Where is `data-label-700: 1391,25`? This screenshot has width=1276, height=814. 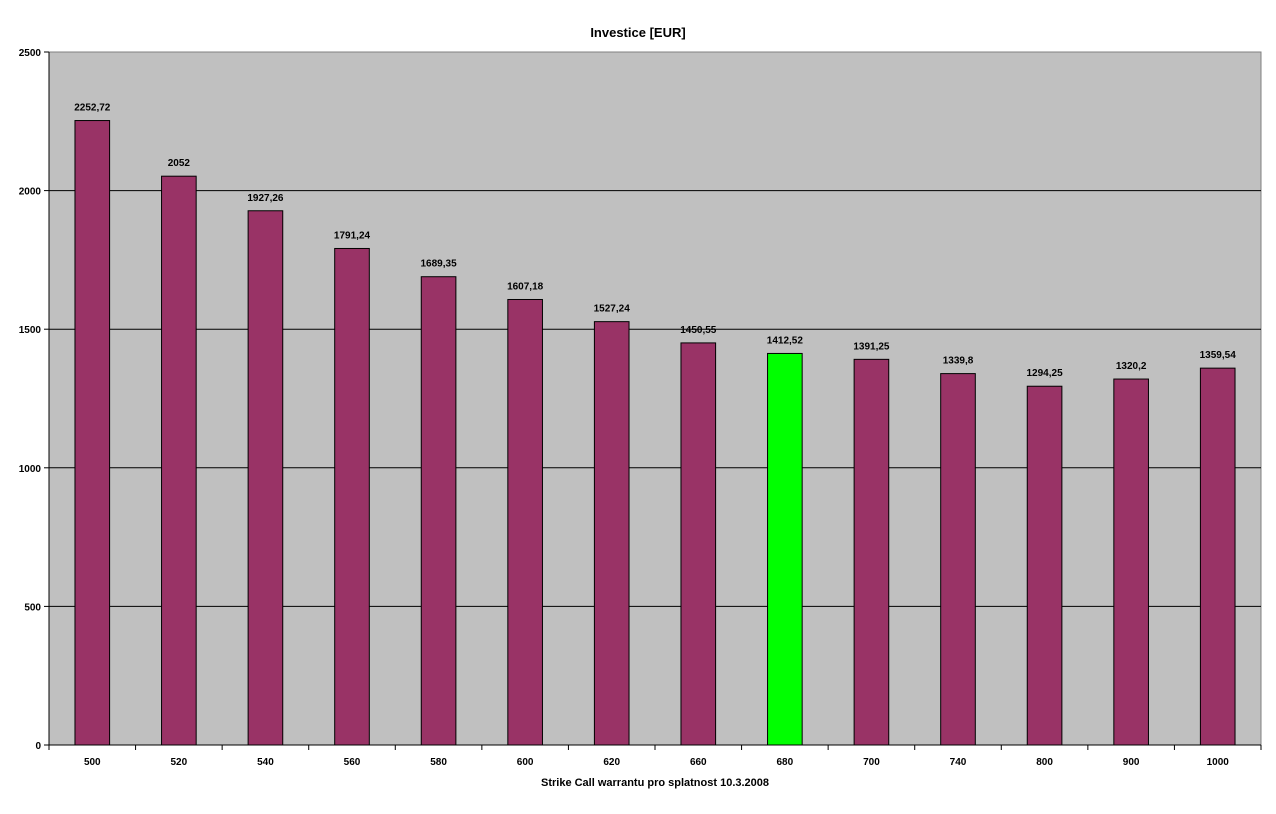
data-label-700: 1391,25 is located at coordinates (871, 346).